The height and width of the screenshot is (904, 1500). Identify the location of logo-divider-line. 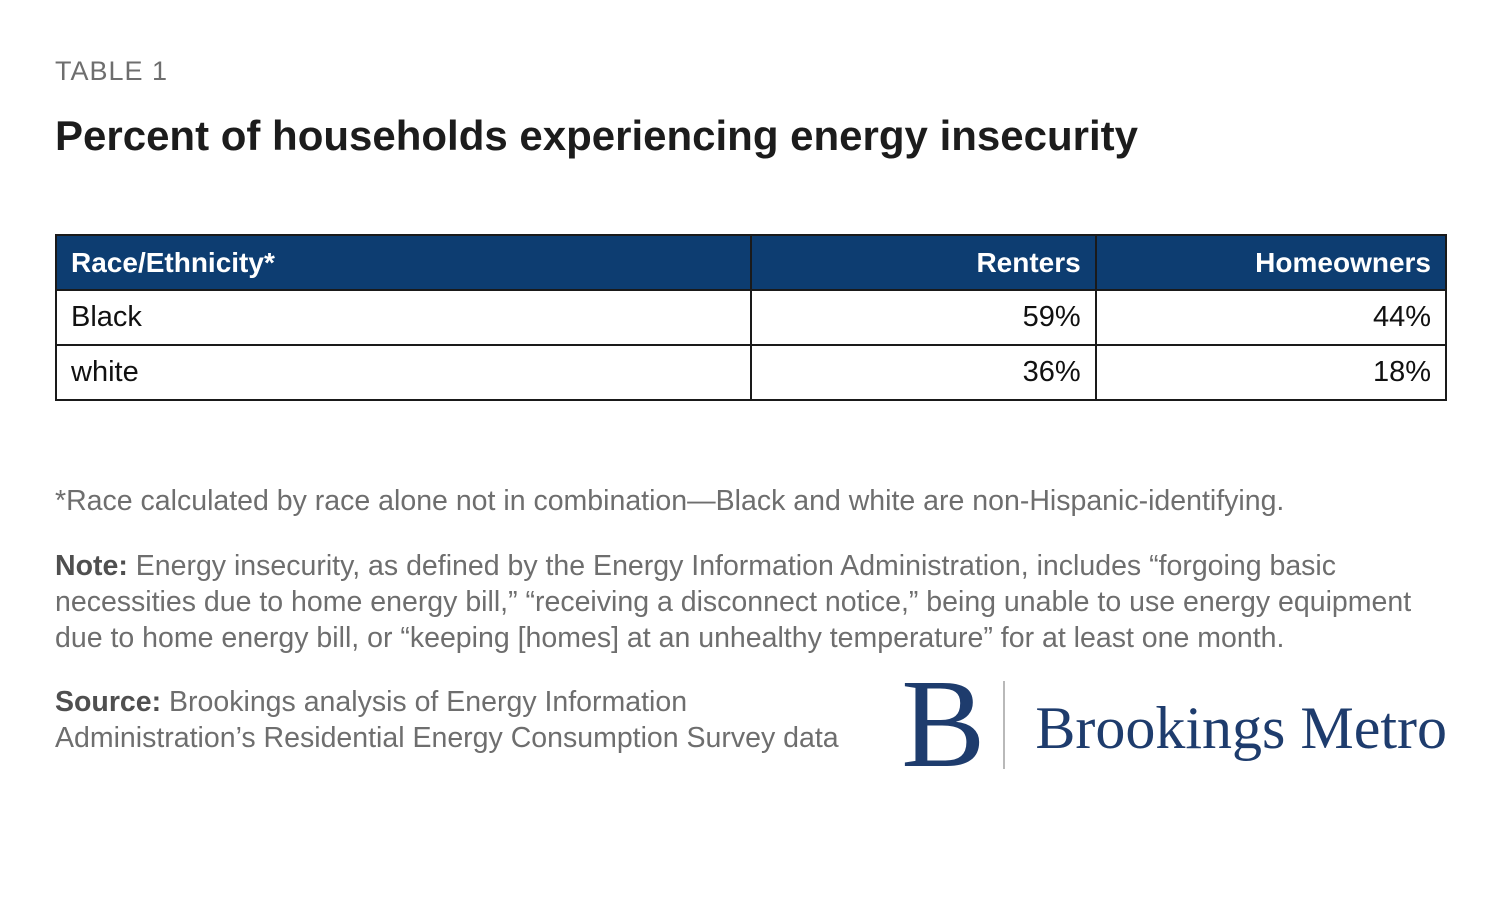
(1004, 725).